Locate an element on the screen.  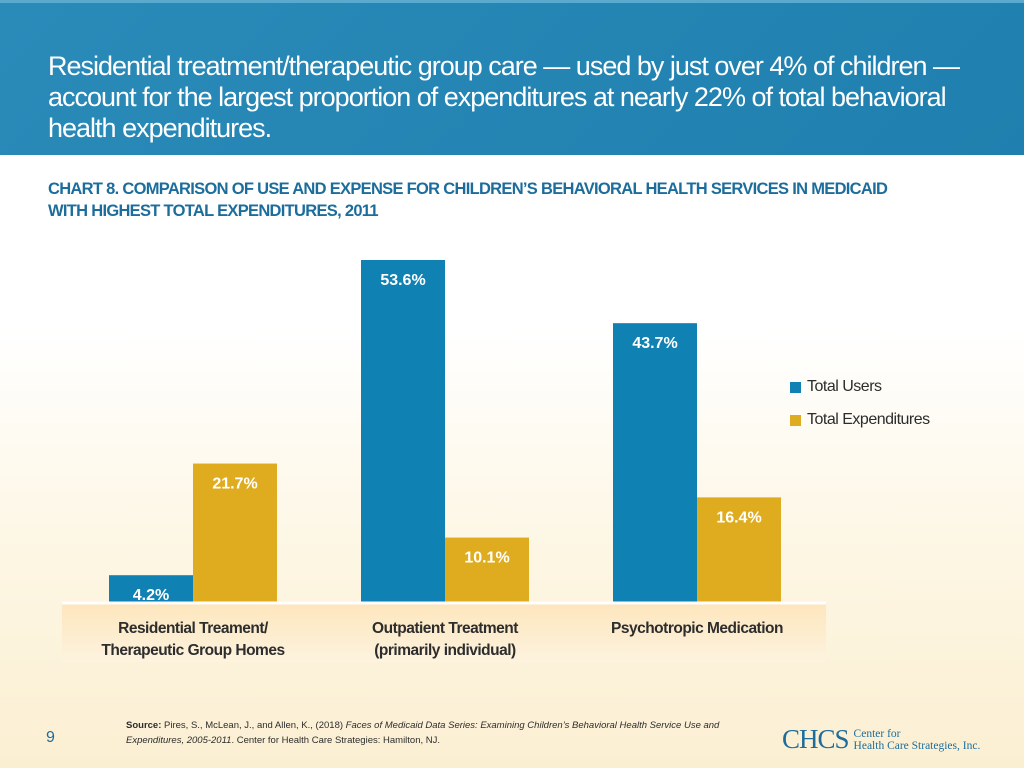
page-number: 9 is located at coordinates (50, 737).